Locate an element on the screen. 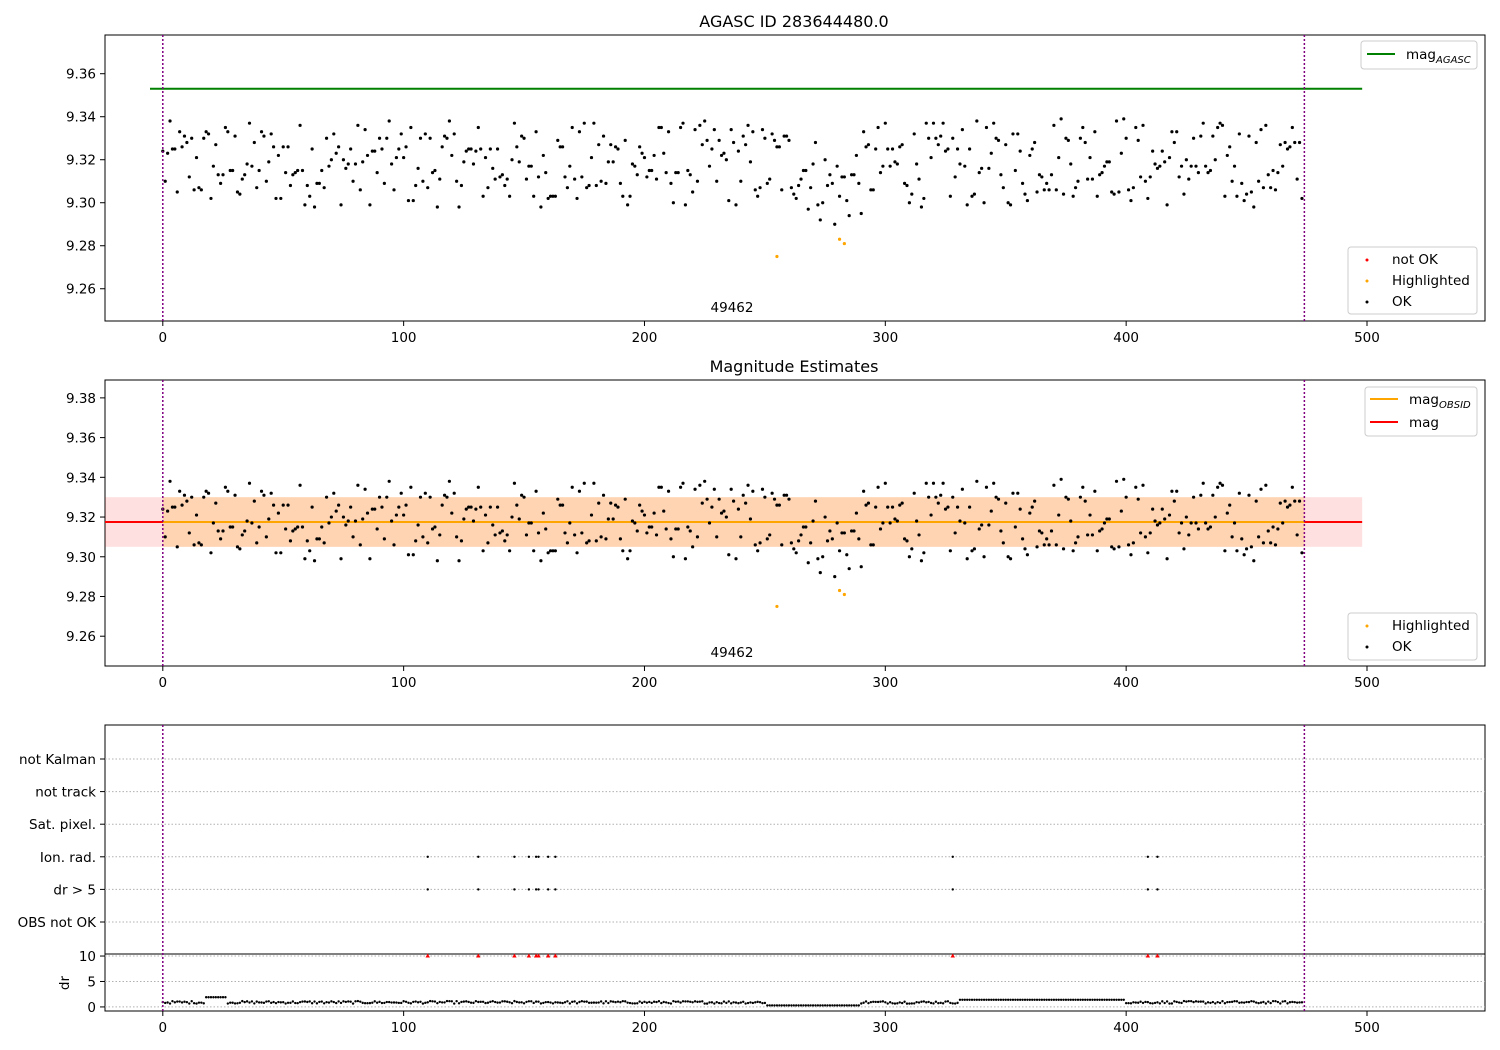 This screenshot has height=1050, width=1500. chart-title: AGASC ID 283644480.0 is located at coordinates (793, 21).